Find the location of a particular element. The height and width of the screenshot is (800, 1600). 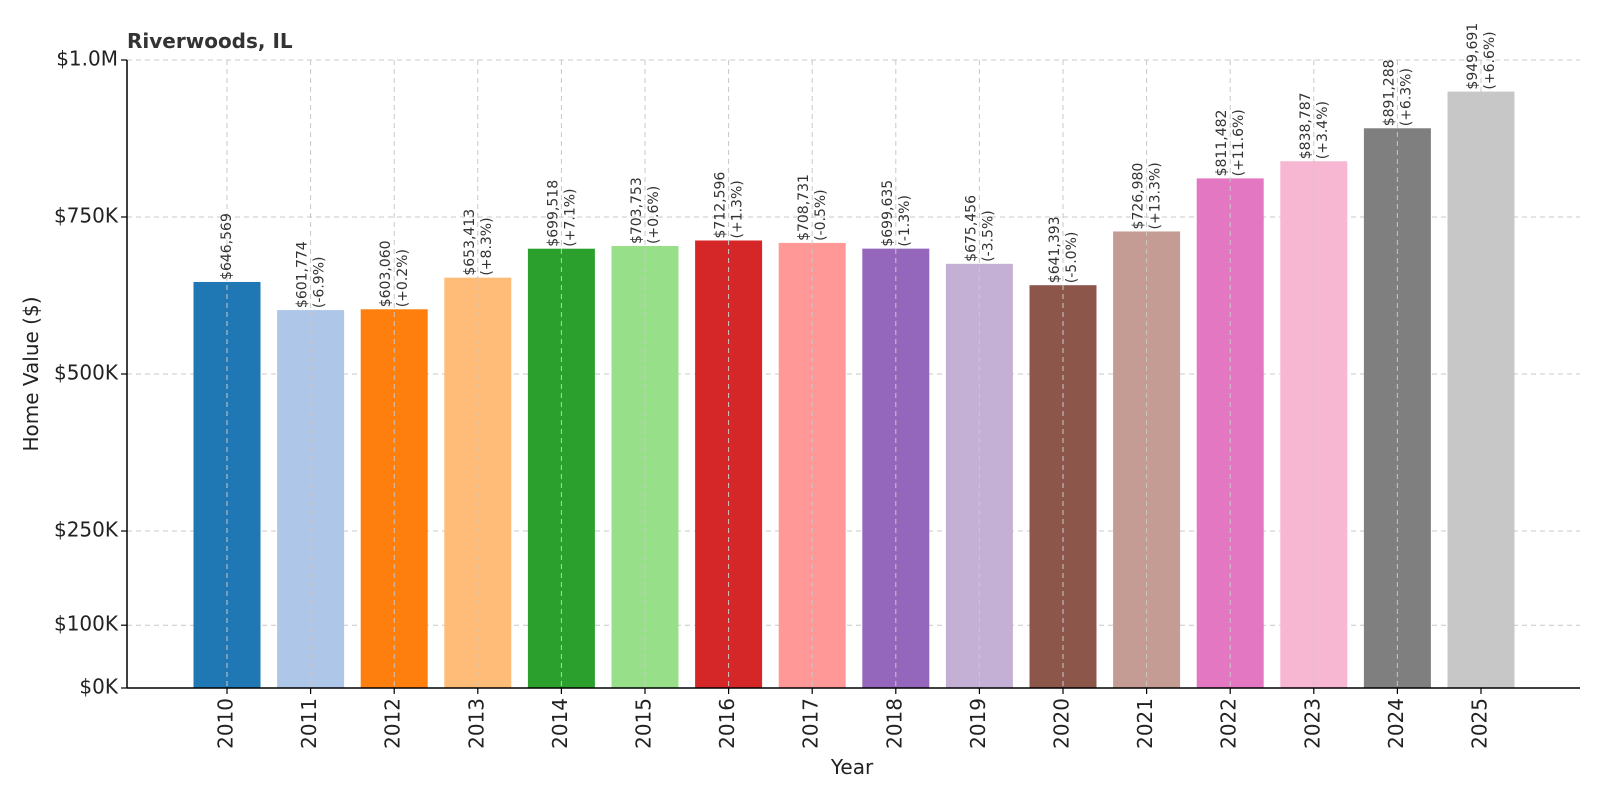

x-tick-label: 2021 is located at coordinates (1145, 723).